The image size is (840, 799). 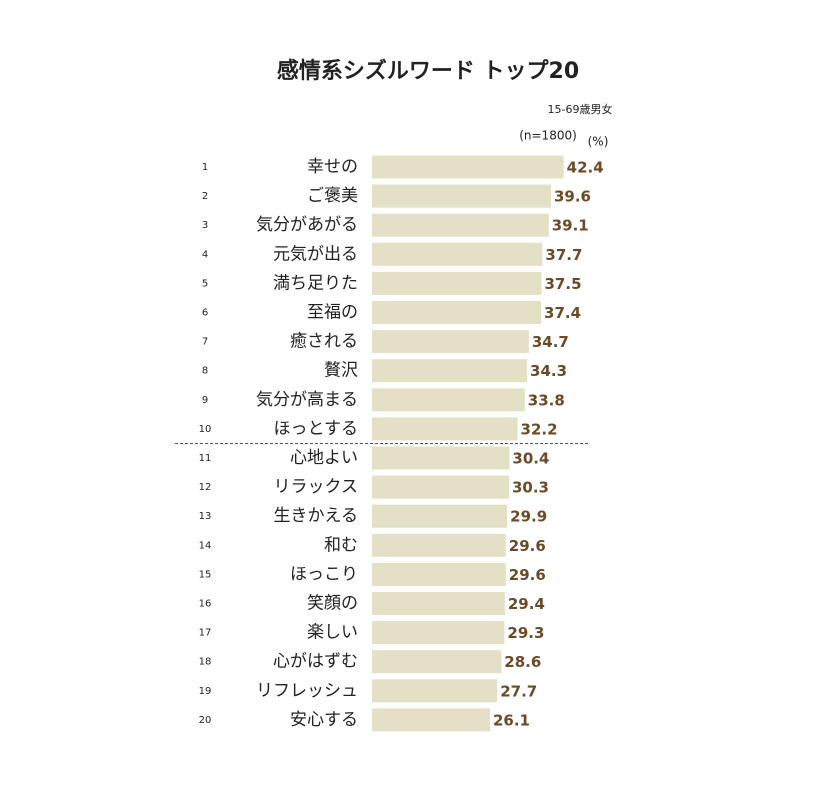 What do you see at coordinates (205, 458) in the screenshot?
I see `rank-label: 11` at bounding box center [205, 458].